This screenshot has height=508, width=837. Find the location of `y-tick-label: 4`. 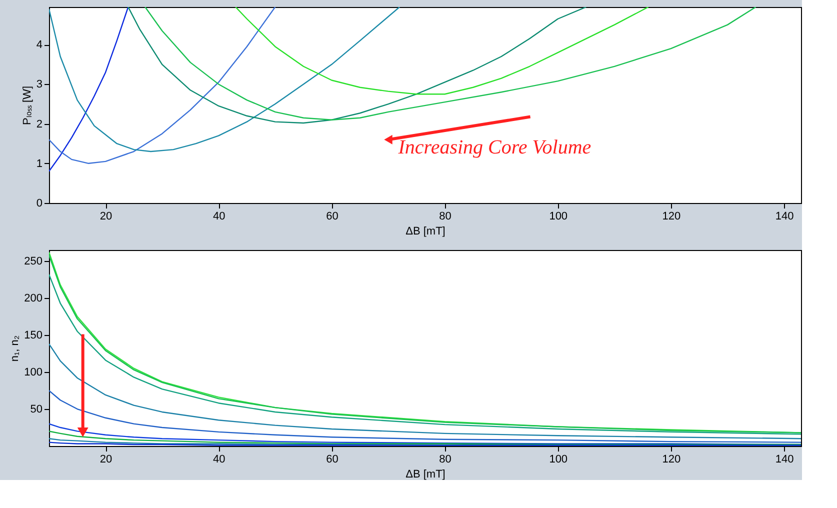

y-tick-label: 4 is located at coordinates (39, 45).